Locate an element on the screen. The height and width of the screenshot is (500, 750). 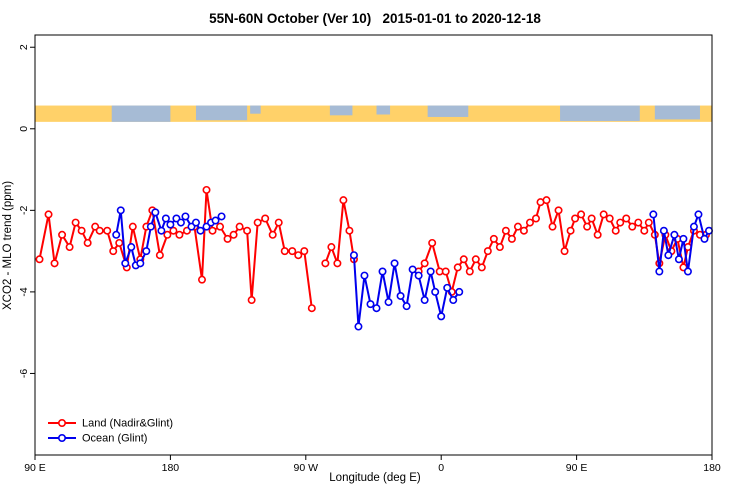
y-tick-label: -6 is located at coordinates (24, 373).